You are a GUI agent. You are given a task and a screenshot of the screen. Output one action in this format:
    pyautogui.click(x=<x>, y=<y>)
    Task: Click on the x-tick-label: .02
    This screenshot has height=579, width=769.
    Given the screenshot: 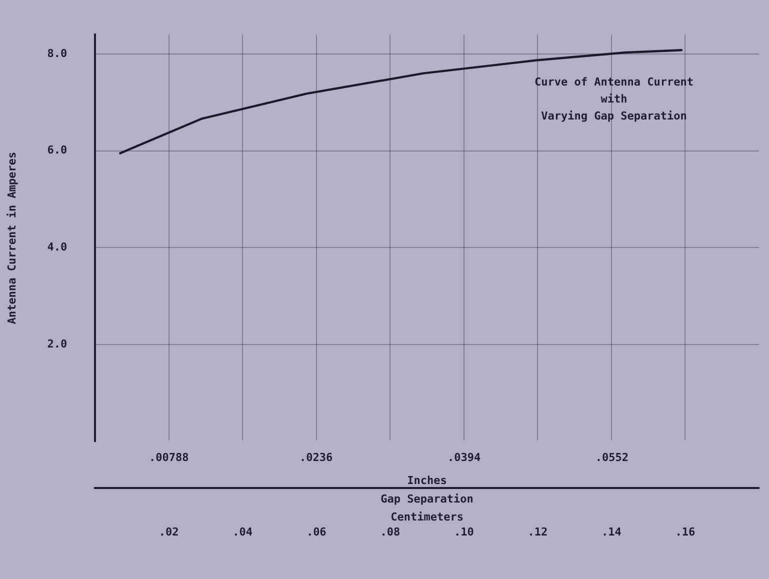 What is the action you would take?
    pyautogui.click(x=168, y=531)
    